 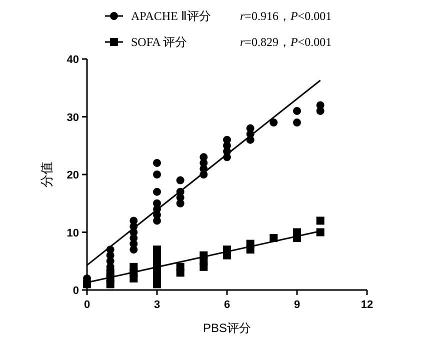 What do you see at coordinates (46, 175) in the screenshot?
I see `y-axis-title: 分值` at bounding box center [46, 175].